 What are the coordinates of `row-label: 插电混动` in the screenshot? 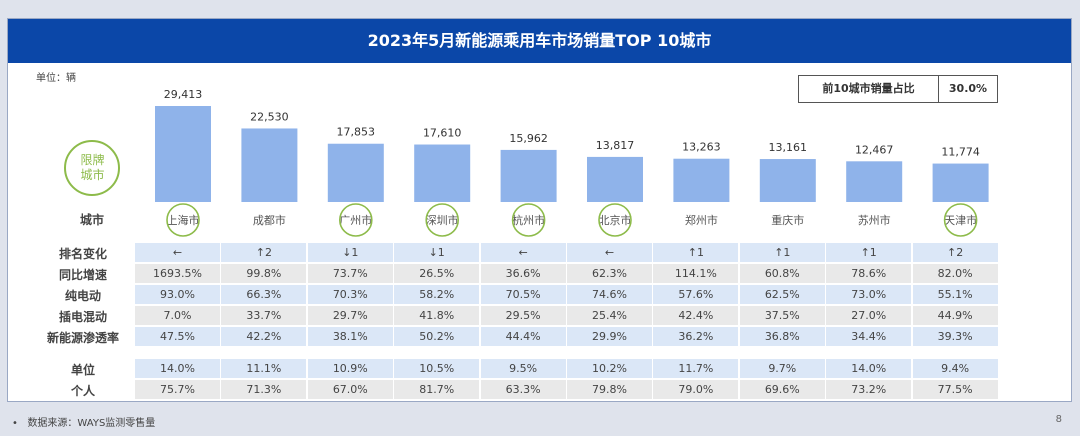 It's located at (82, 317).